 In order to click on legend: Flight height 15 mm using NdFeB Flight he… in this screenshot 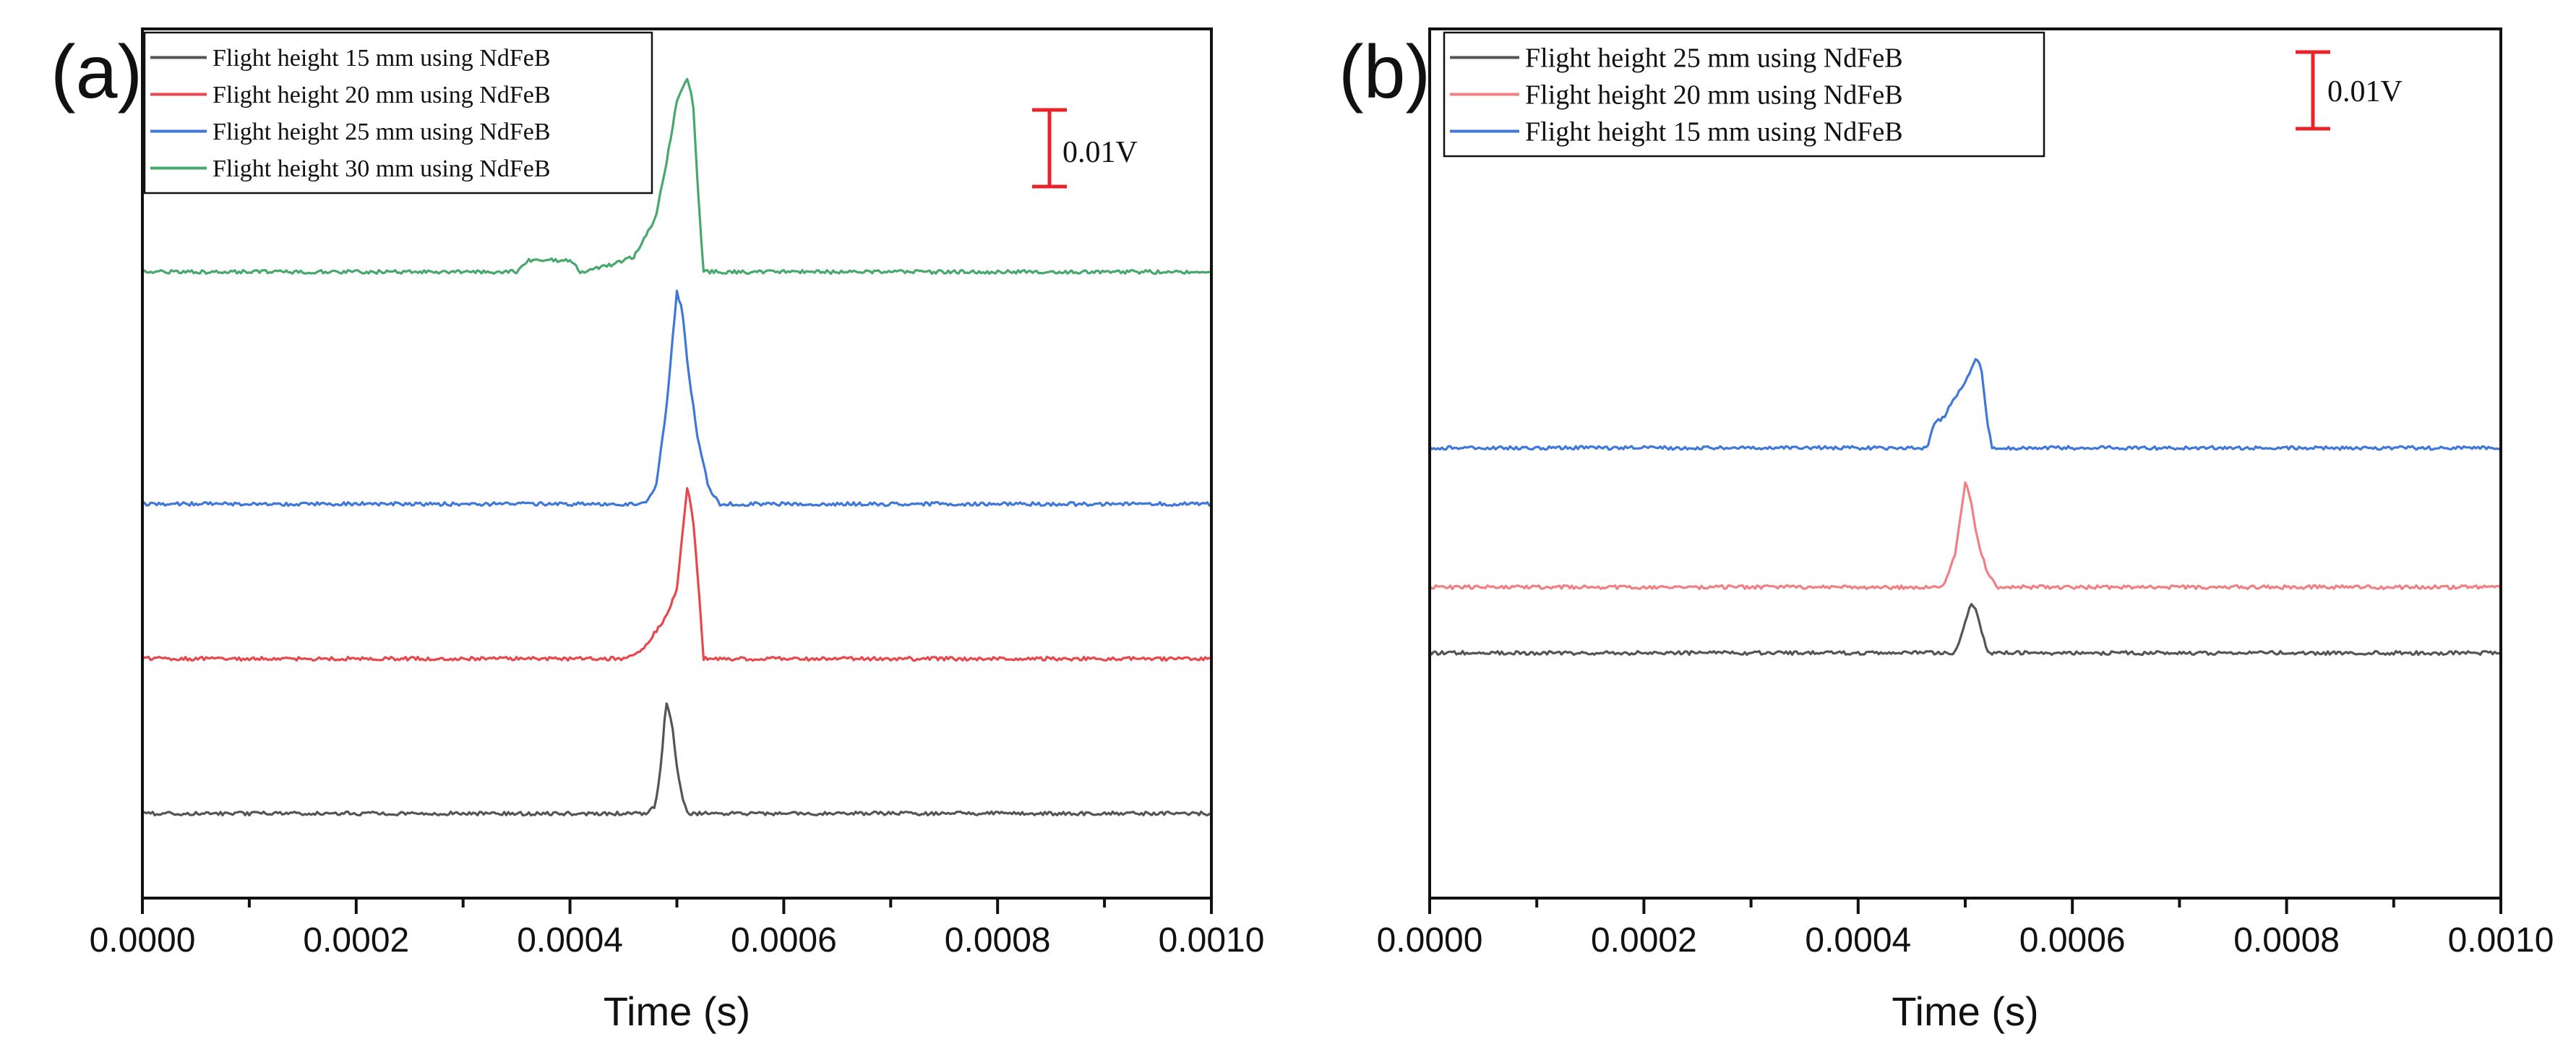, I will do `click(398, 113)`.